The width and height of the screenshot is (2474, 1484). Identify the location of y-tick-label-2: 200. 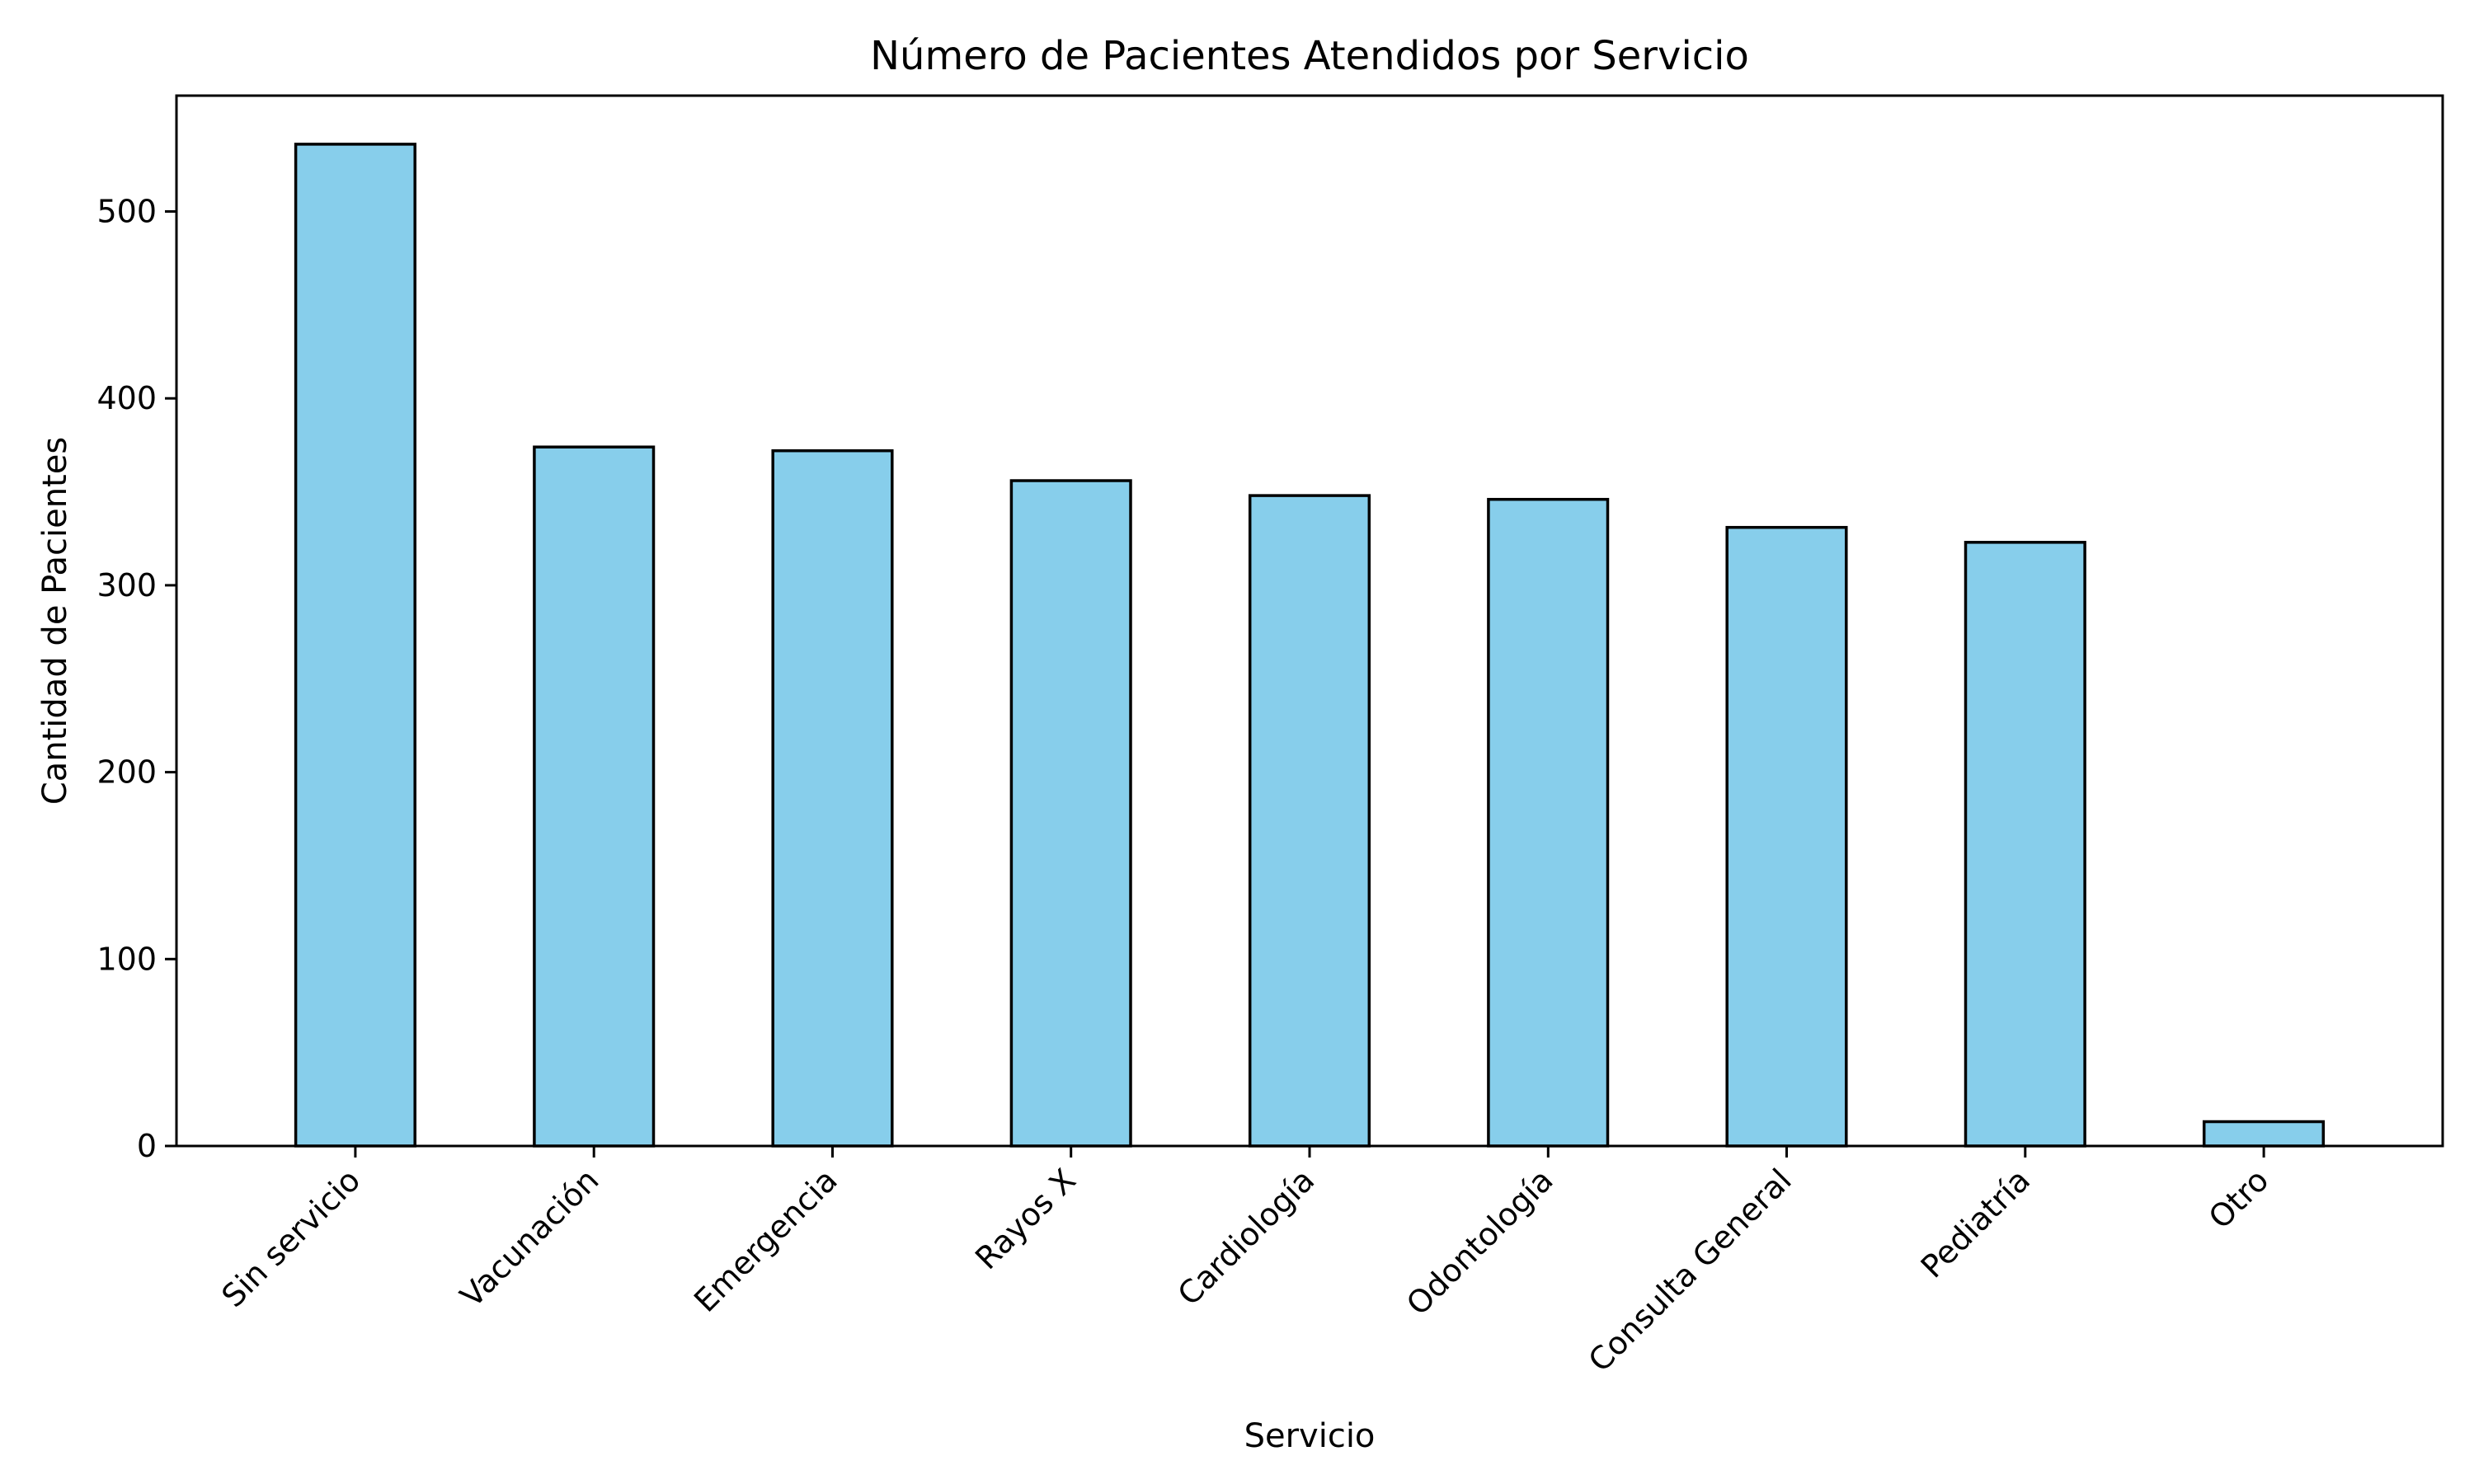
(126, 772).